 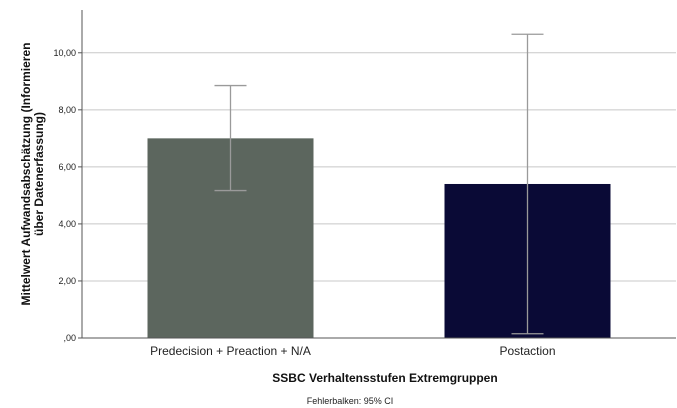 What do you see at coordinates (527, 351) in the screenshot?
I see `x-category-label: Postaction` at bounding box center [527, 351].